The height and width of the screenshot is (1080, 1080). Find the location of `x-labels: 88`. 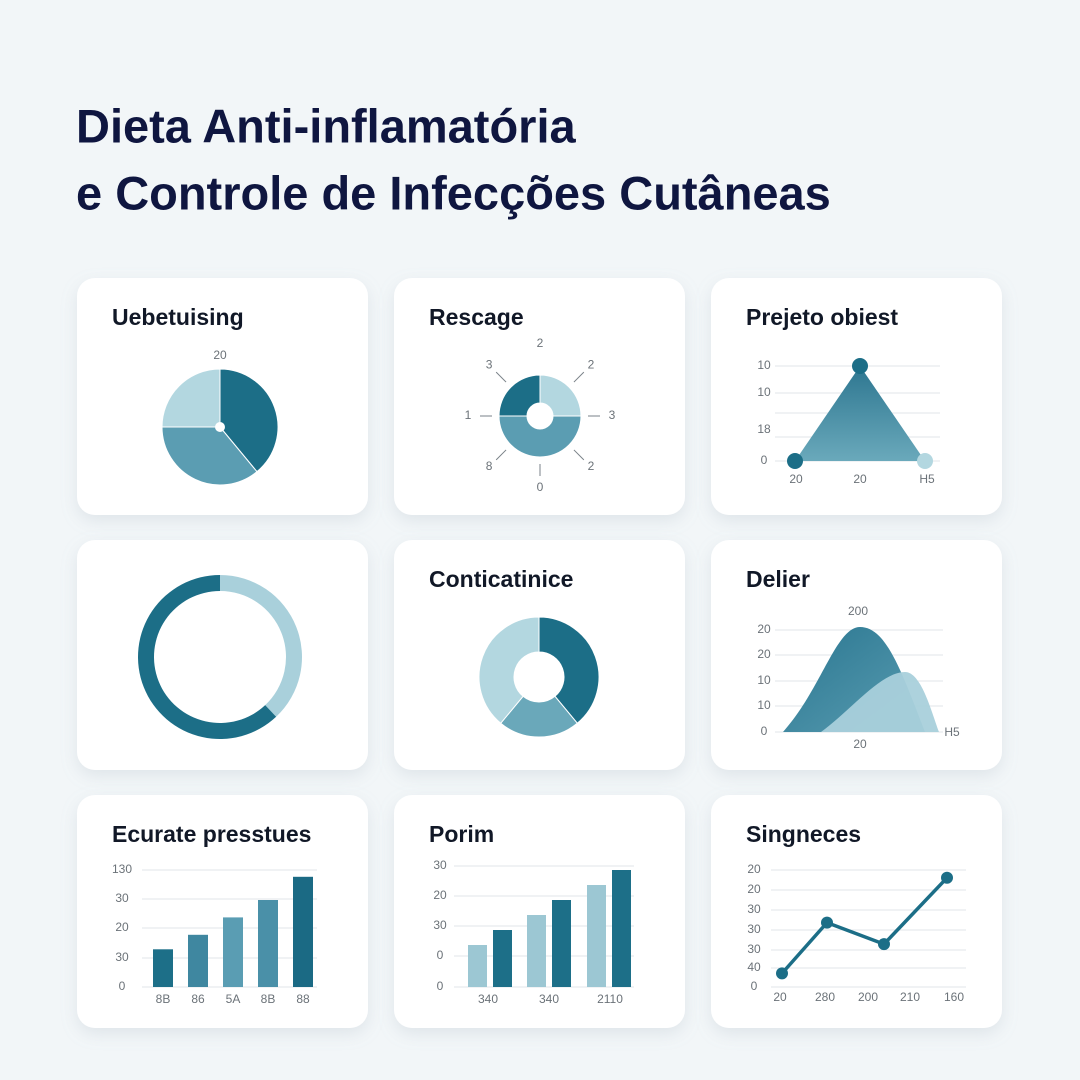

x-labels: 88 is located at coordinates (303, 999).